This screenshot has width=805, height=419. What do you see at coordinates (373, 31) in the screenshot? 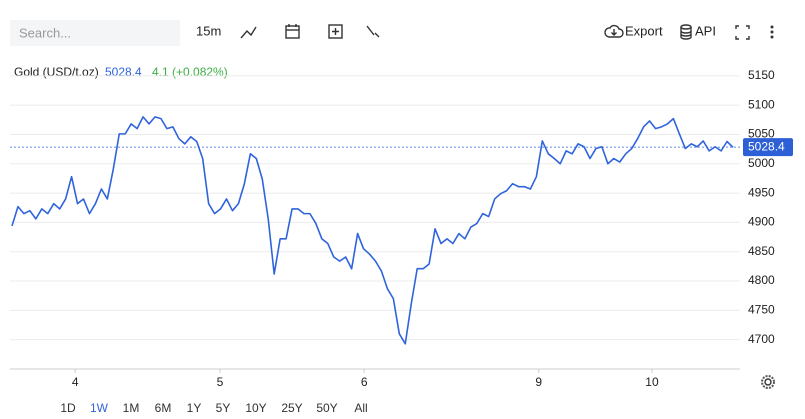
I see `settings-tool-icon` at bounding box center [373, 31].